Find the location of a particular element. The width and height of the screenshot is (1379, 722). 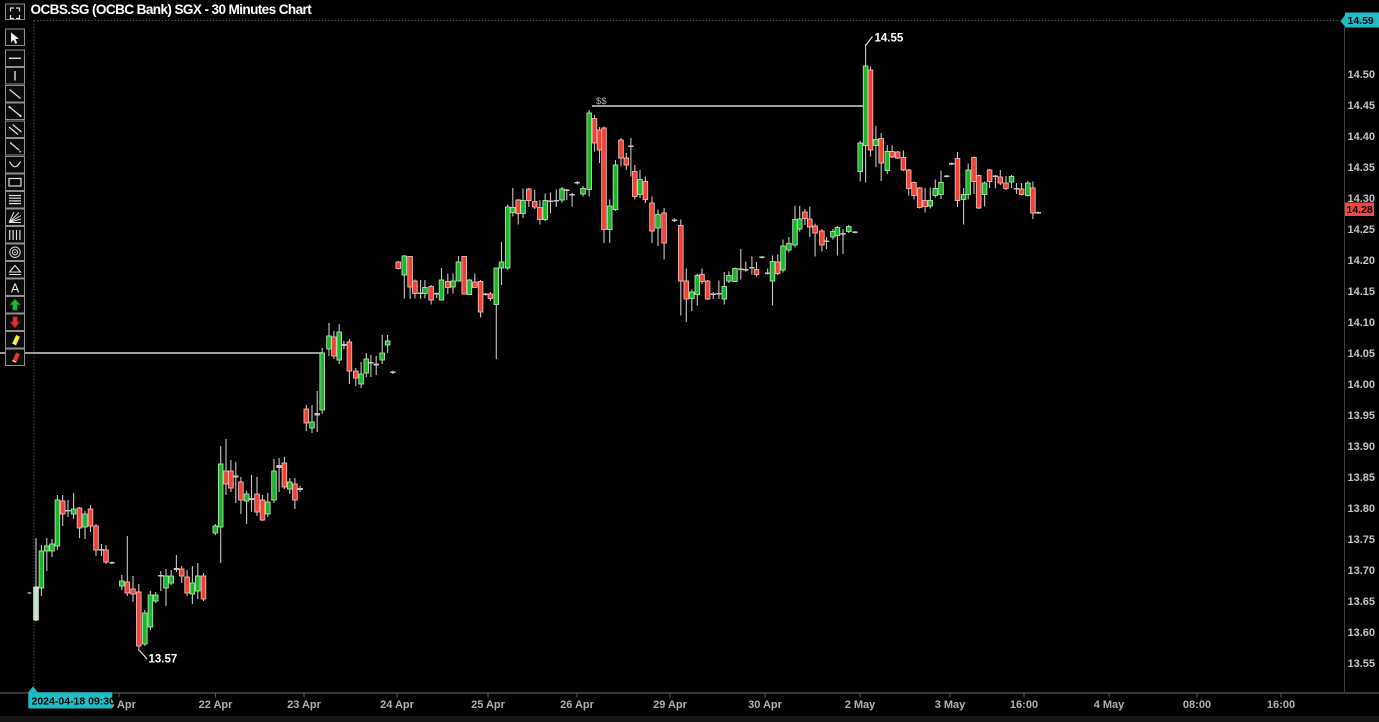

svg-text: 14.28 is located at coordinates (1360, 210).